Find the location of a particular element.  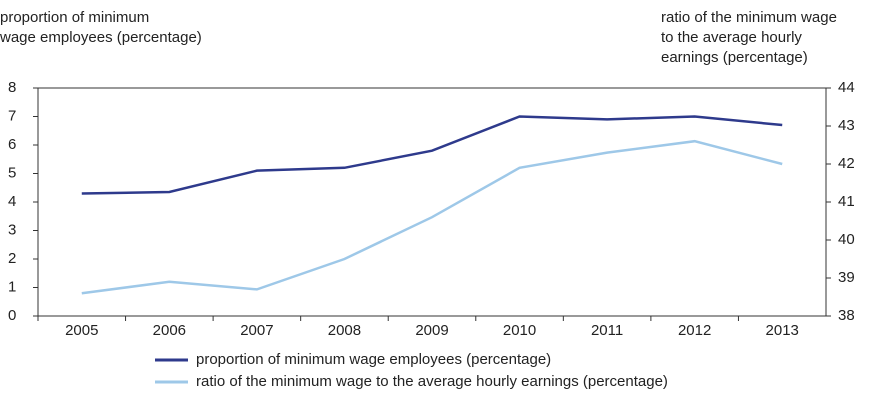

y2-tick-label: 44 is located at coordinates (846, 87).